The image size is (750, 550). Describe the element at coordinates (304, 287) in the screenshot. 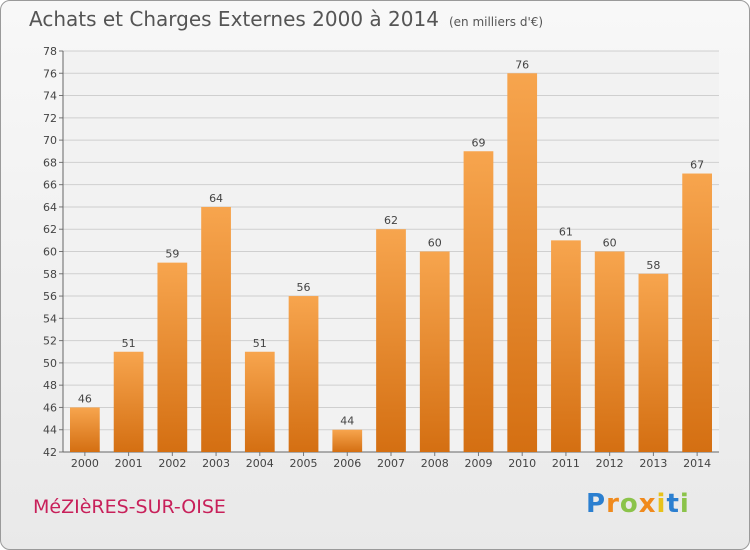

I see `data-label: 56` at that location.